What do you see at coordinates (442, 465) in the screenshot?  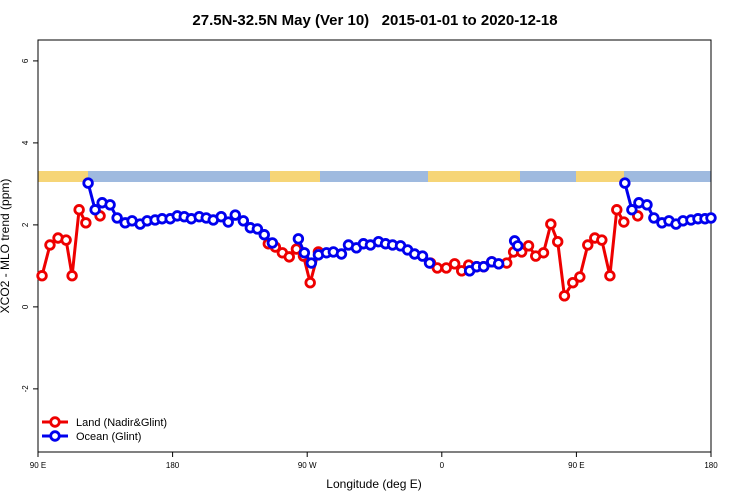 I see `x-tick-label: 0` at bounding box center [442, 465].